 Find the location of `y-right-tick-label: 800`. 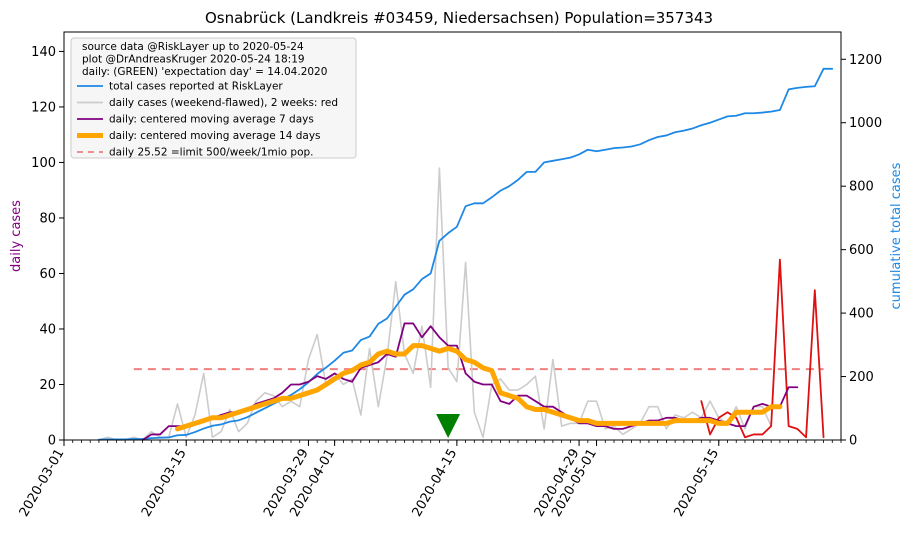

y-right-tick-label: 800 is located at coordinates (861, 187).